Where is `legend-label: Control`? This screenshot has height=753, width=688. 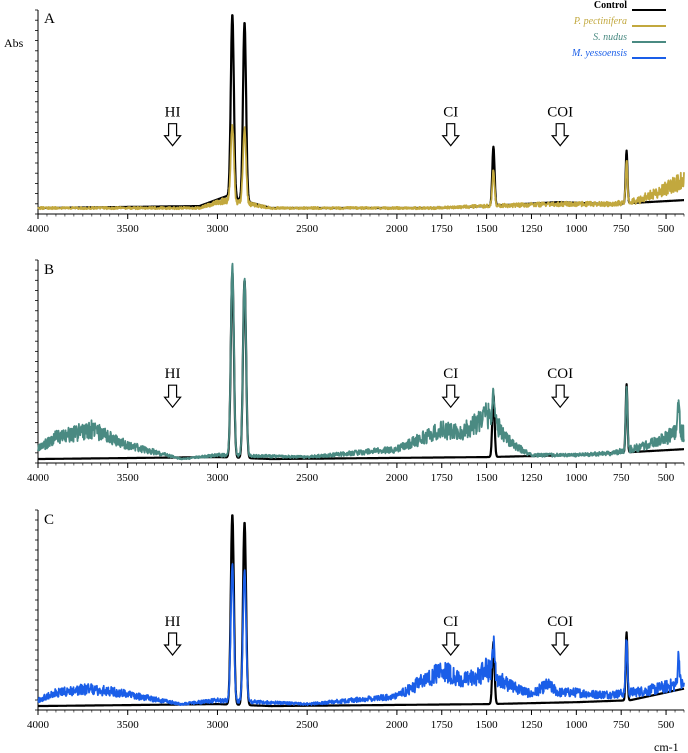
legend-label: Control is located at coordinates (610, 5).